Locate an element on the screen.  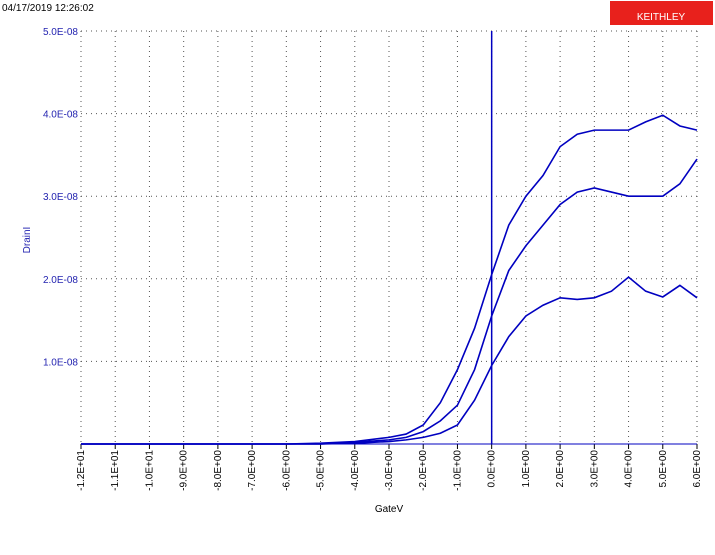
x-tick-label: -4.0E+00 is located at coordinates (355, 470).